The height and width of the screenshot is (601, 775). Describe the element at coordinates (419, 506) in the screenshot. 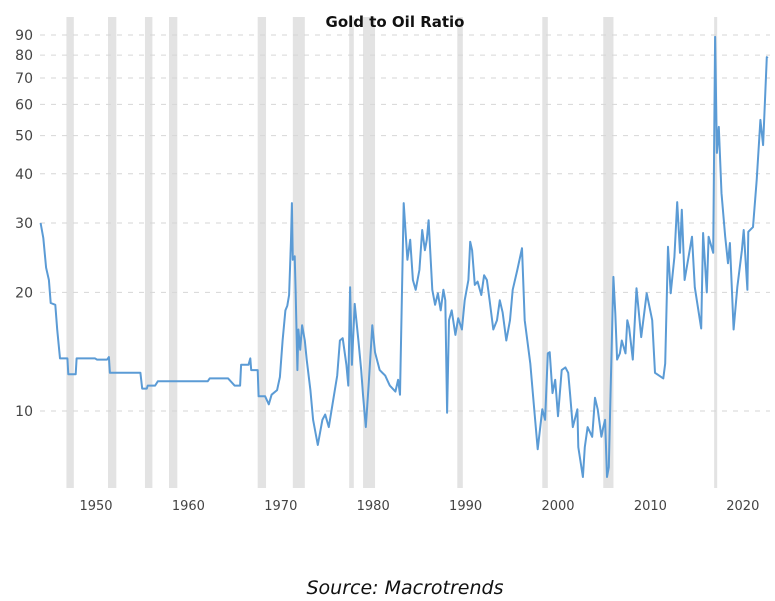

I see `x-axis-ticks: 1950 1960 1970 1980 1990 2000 2010 2020` at that location.